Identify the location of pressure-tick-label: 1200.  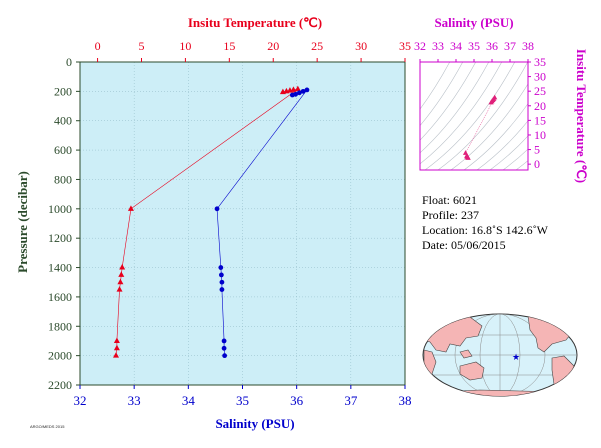
(60, 238).